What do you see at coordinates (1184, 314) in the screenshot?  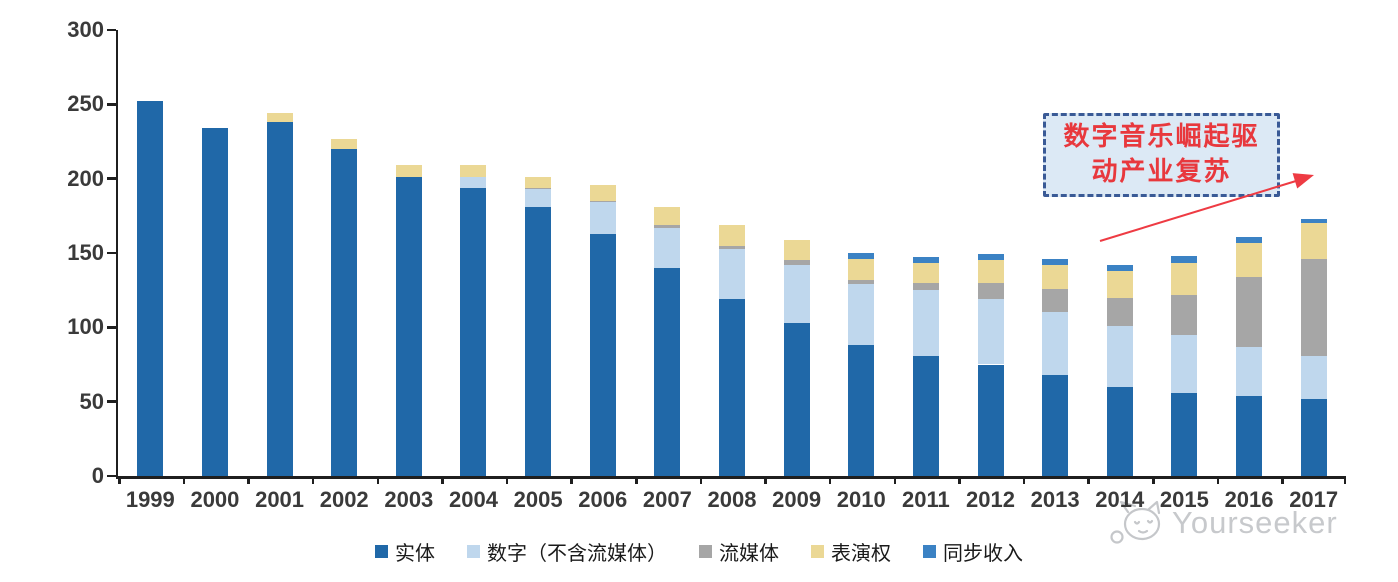 I see `bar-segment-streaming-2015` at bounding box center [1184, 314].